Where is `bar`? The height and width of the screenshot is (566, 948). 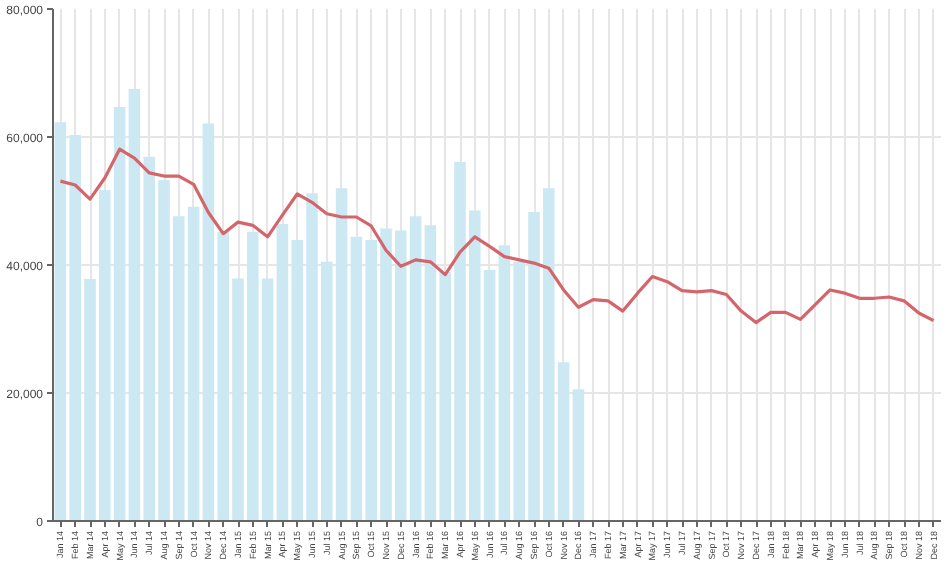 bar is located at coordinates (578, 455).